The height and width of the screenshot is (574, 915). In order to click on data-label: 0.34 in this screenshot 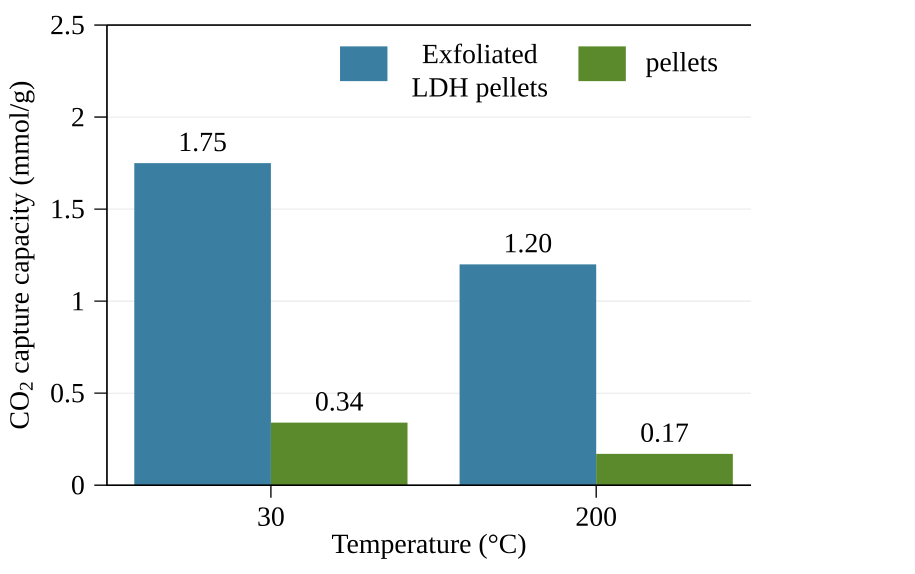, I will do `click(340, 401)`.